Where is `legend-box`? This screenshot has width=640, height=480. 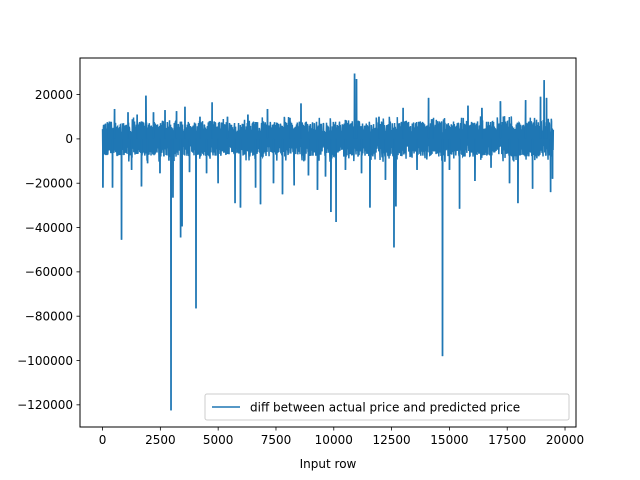 legend-box is located at coordinates (387, 407).